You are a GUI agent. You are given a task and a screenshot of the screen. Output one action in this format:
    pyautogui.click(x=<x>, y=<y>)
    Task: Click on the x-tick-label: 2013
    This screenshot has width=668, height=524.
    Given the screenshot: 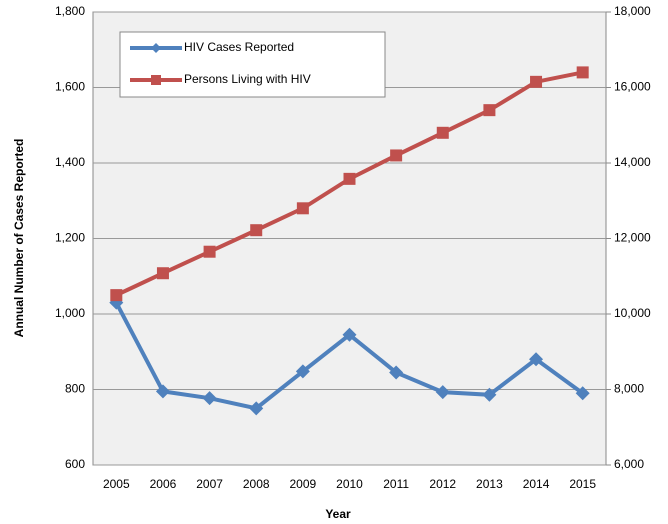 What is the action you would take?
    pyautogui.click(x=489, y=484)
    